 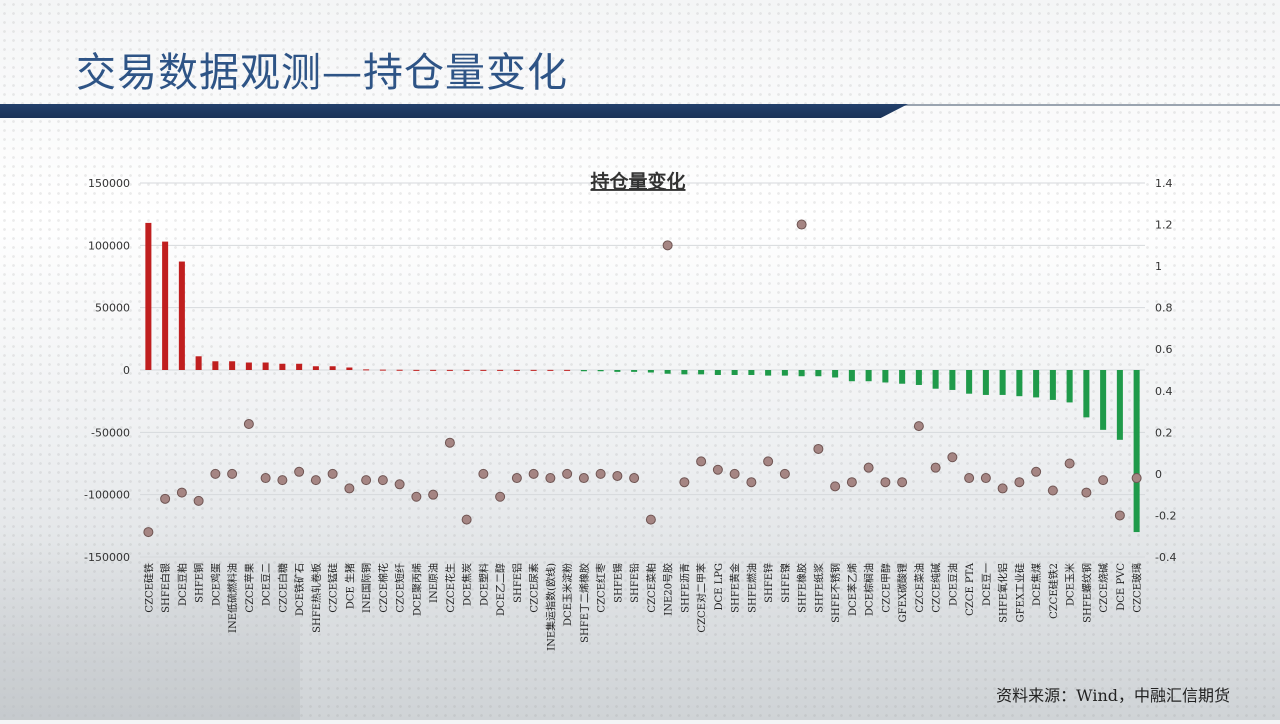 What do you see at coordinates (987, 584) in the screenshot?
I see `x-tick-label: DCE豆一` at bounding box center [987, 584].